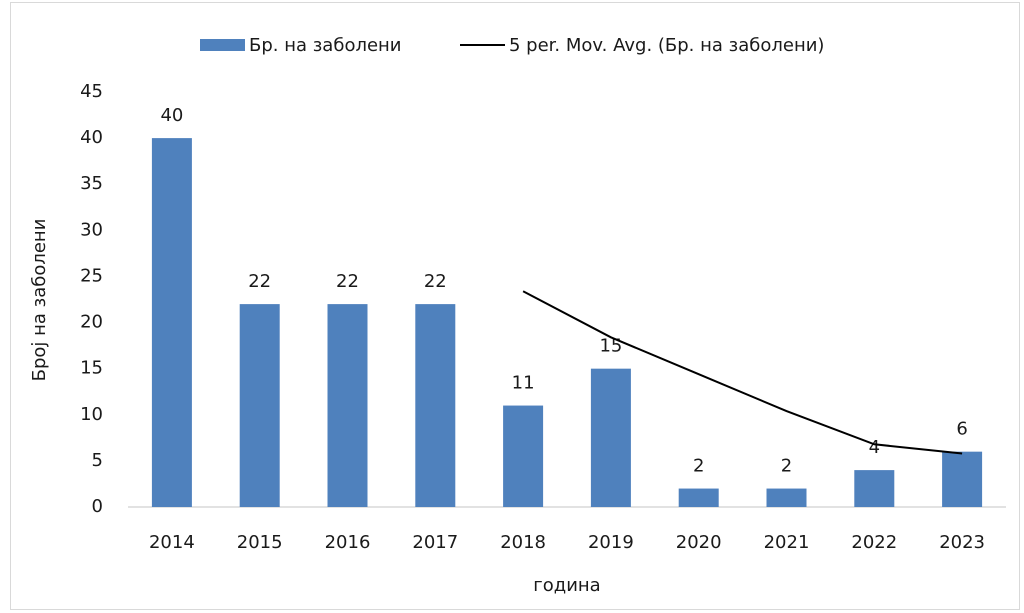 The width and height of the screenshot is (1024, 613). What do you see at coordinates (787, 542) in the screenshot?
I see `x-tick-label: 2021` at bounding box center [787, 542].